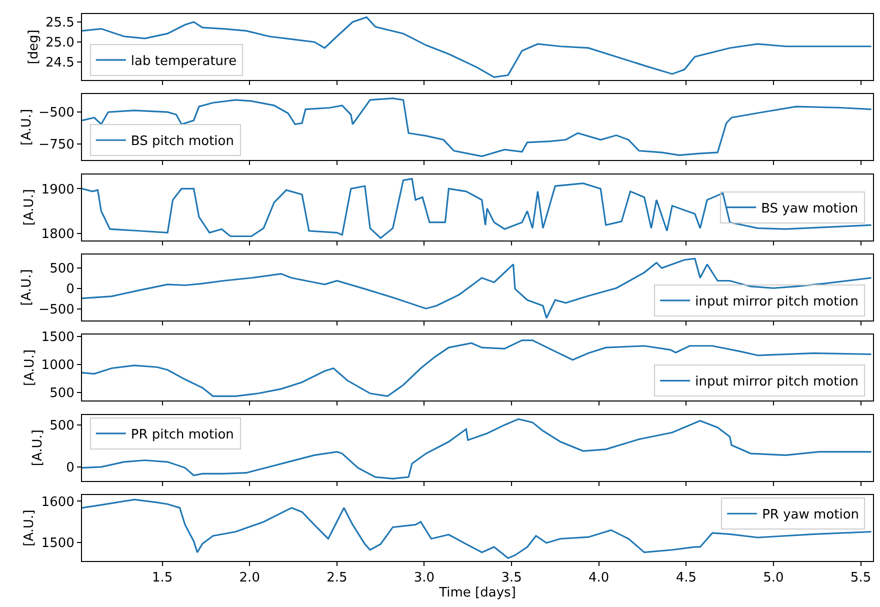  Describe the element at coordinates (56, 145) in the screenshot. I see `y-tick-label: −750` at that location.